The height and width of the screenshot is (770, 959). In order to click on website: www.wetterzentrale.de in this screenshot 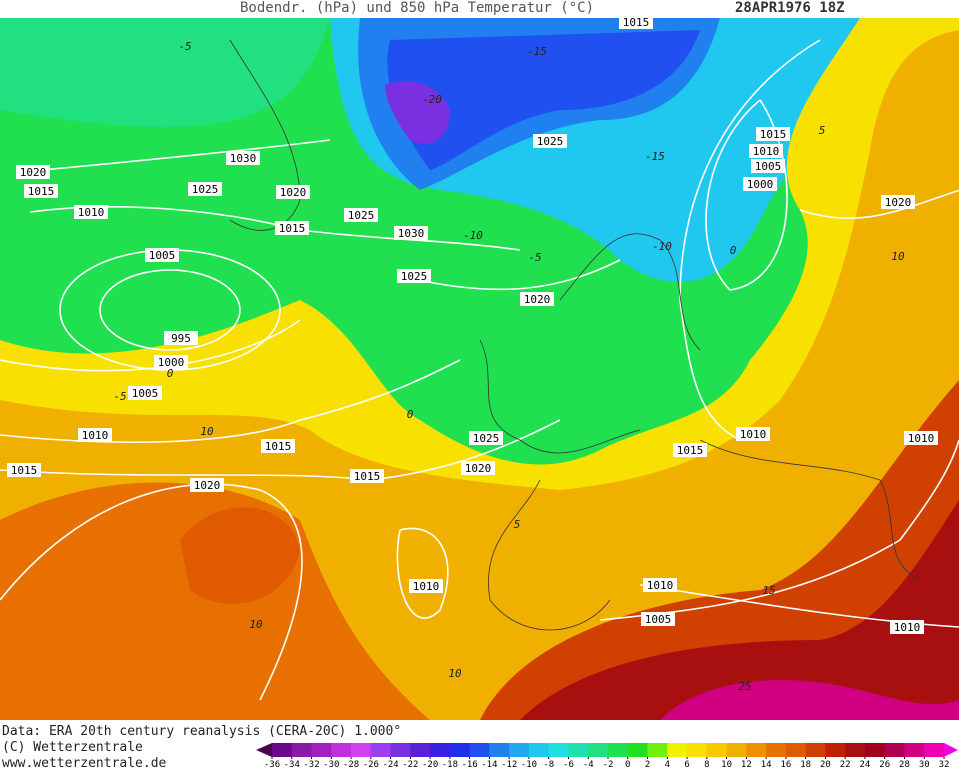, I will do `click(84, 763)`.